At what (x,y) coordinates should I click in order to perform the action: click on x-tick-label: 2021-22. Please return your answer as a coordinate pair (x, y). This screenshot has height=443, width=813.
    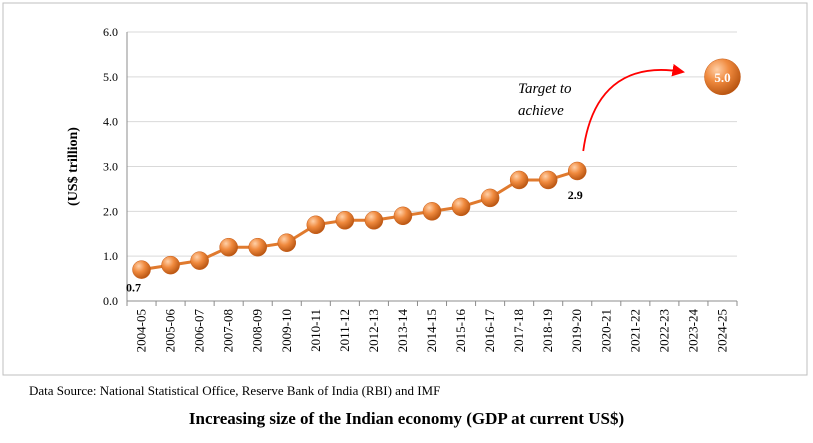
    Looking at the image, I should click on (634, 330).